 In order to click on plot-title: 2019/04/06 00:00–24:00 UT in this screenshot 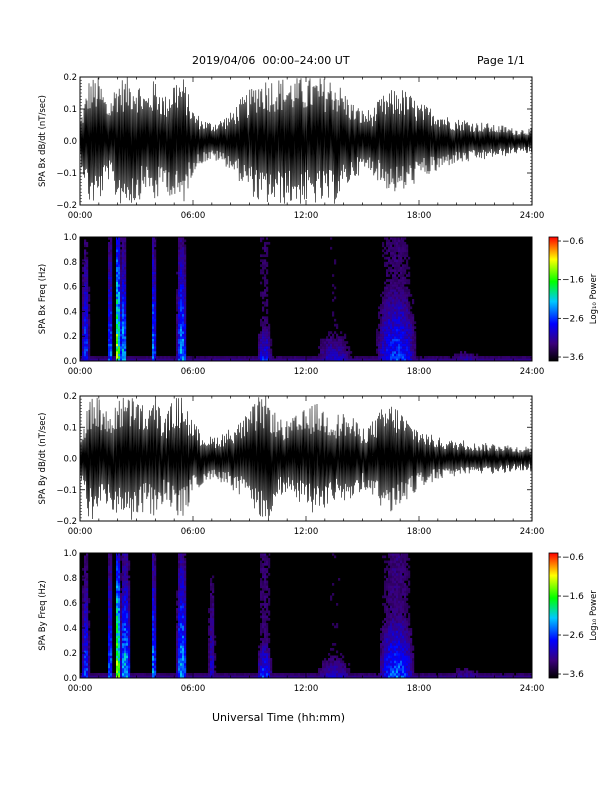, I will do `click(271, 60)`.